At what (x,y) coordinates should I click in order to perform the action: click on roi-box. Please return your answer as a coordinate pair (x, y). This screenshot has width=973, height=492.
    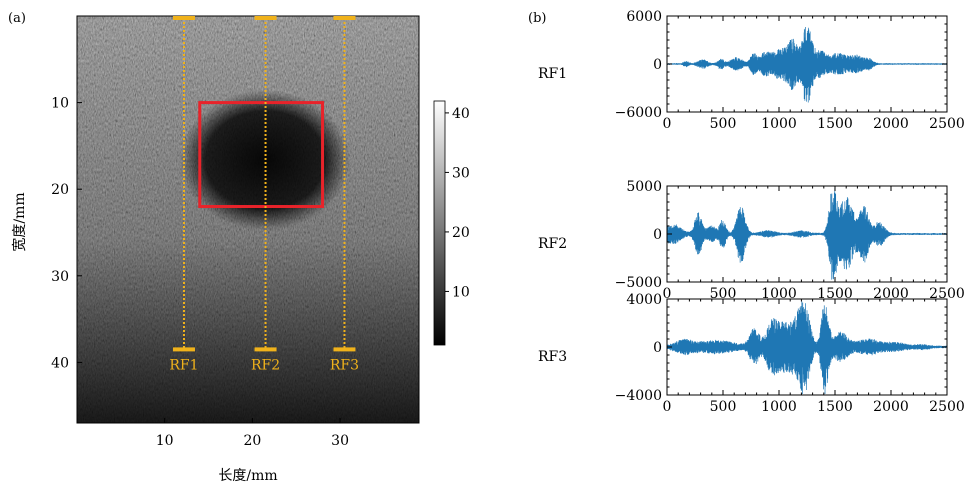
    Looking at the image, I should click on (261, 155).